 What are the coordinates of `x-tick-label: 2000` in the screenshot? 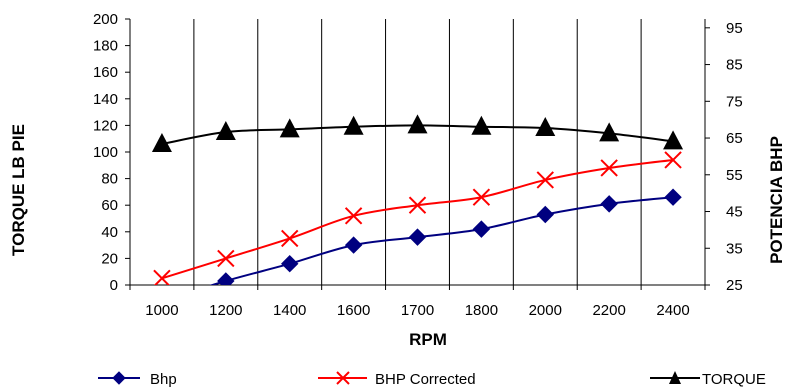 It's located at (545, 310).